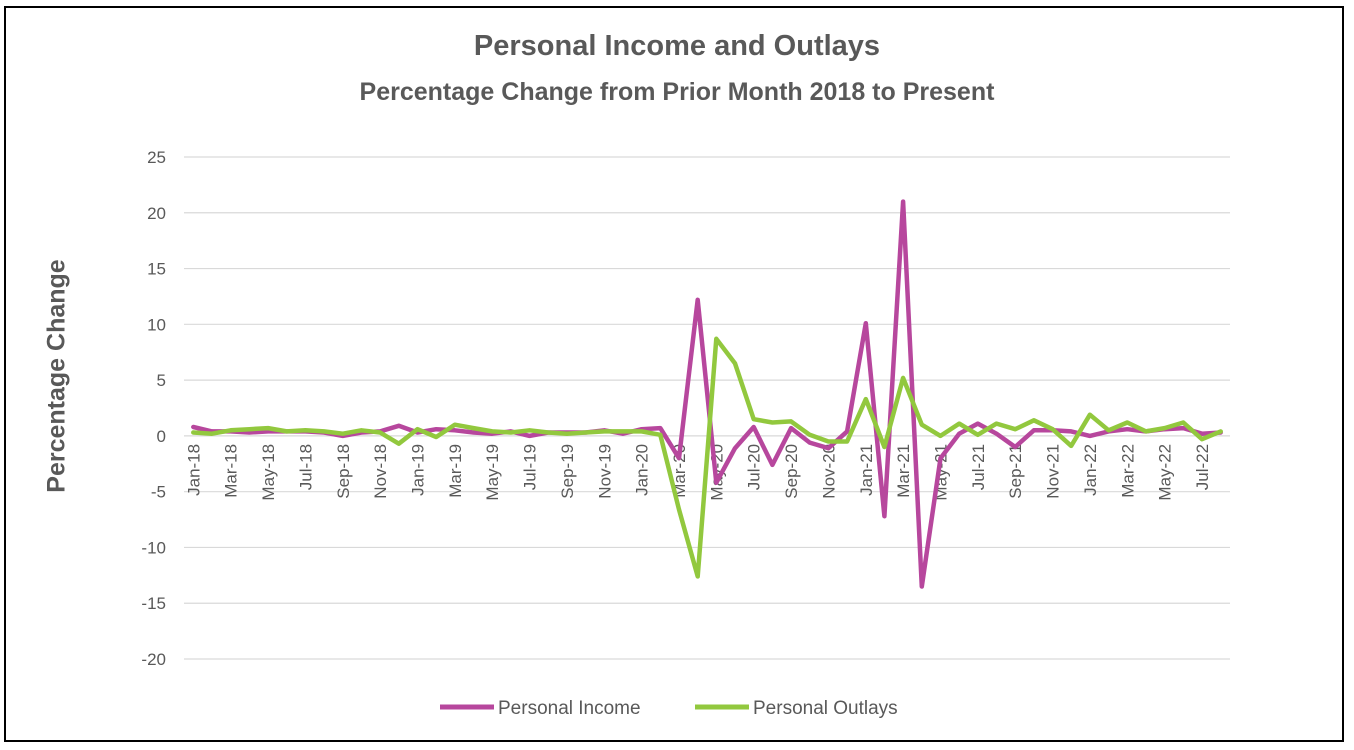  What do you see at coordinates (153, 659) in the screenshot?
I see `y-tick-label: -20` at bounding box center [153, 659].